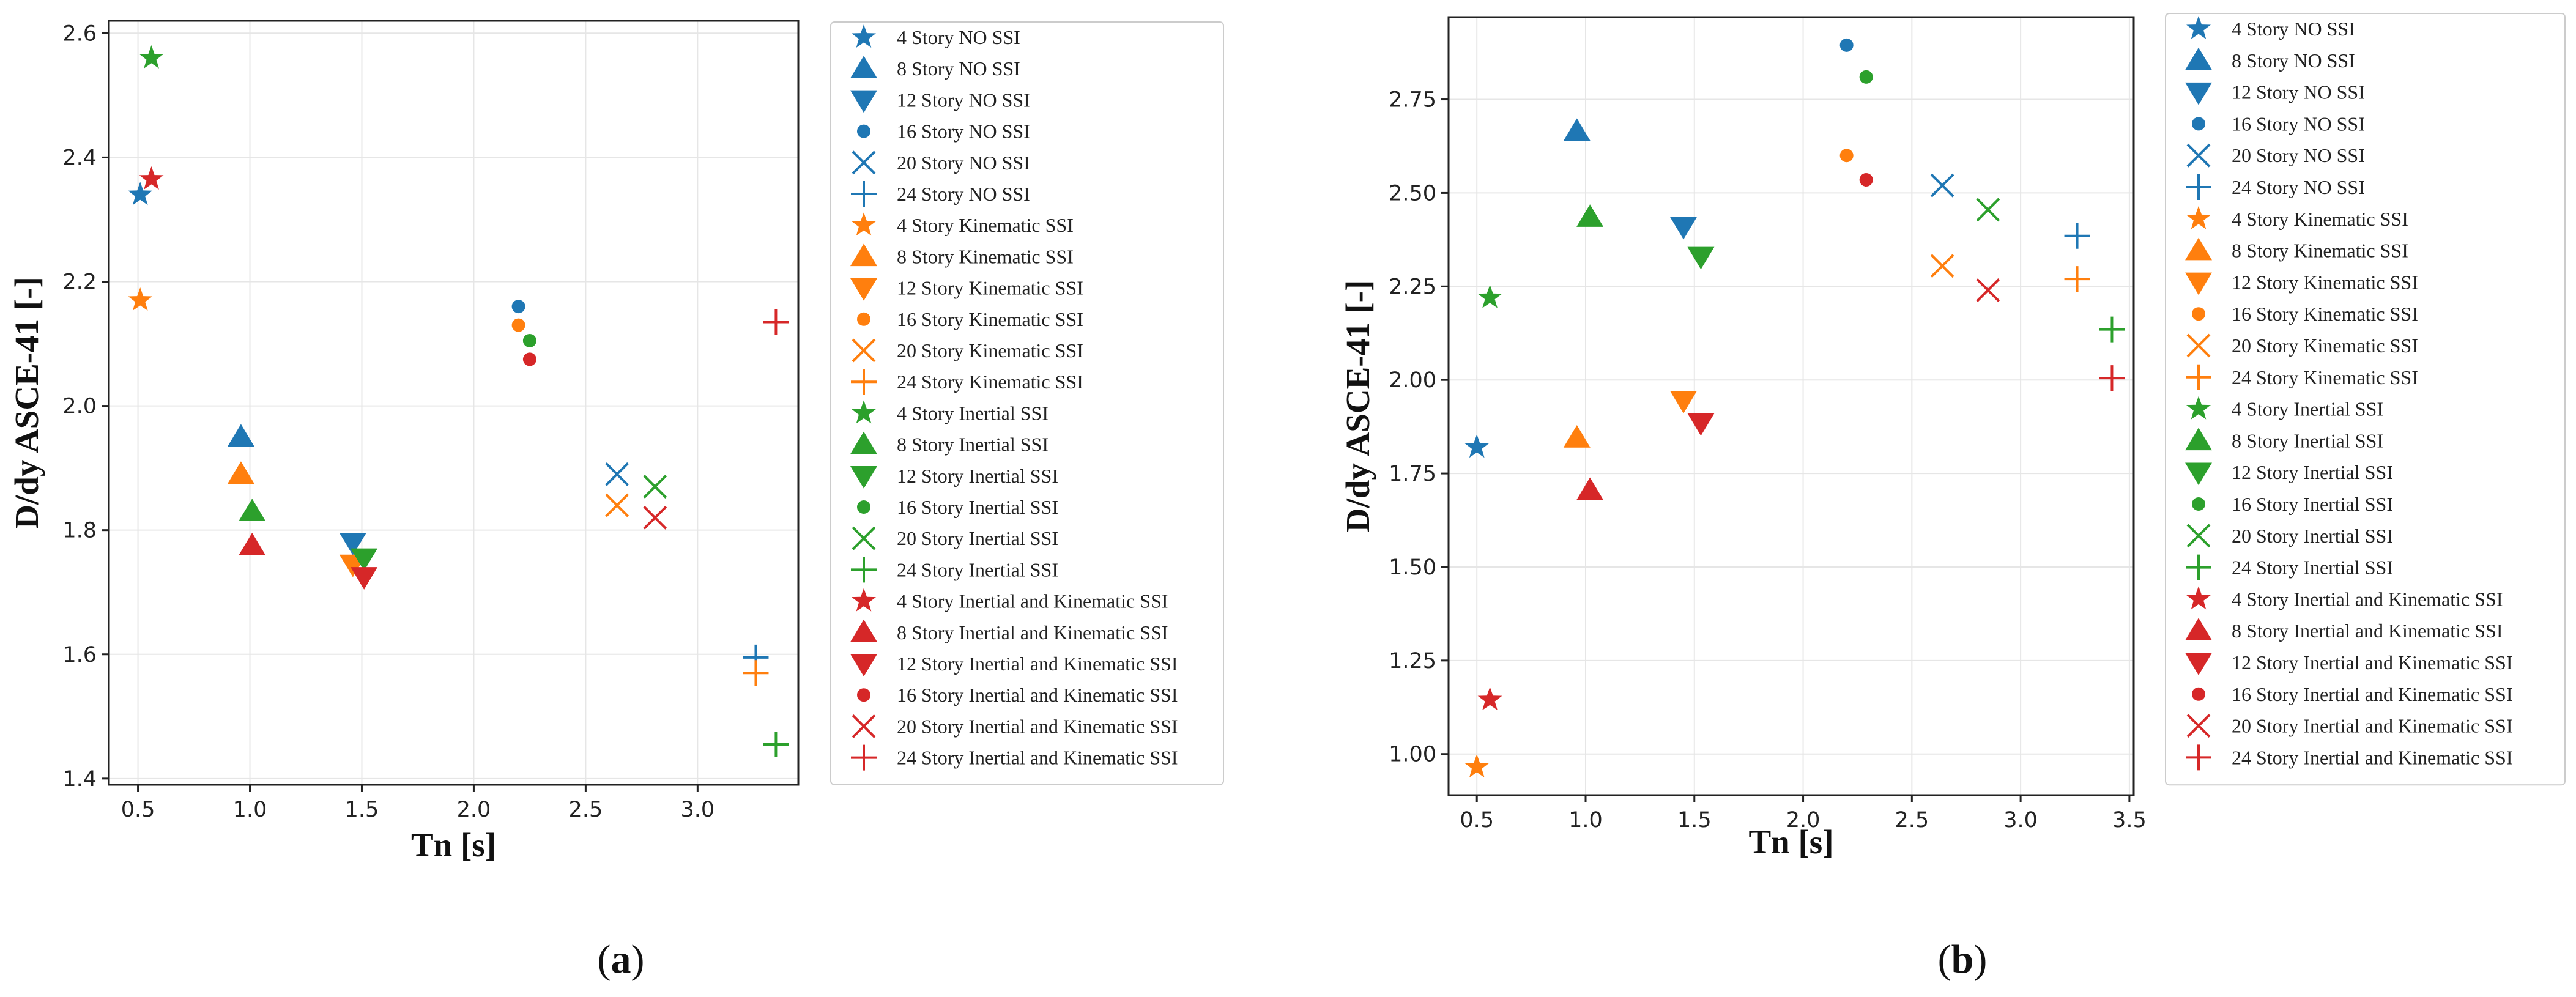  What do you see at coordinates (1963, 960) in the screenshot?
I see `panel-caption: (b)` at bounding box center [1963, 960].